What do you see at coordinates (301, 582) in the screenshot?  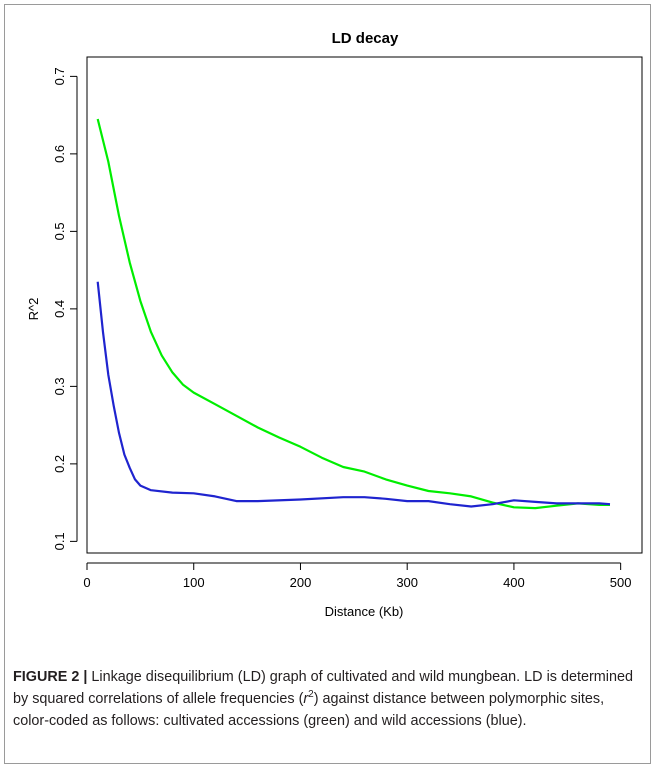 I see `x-tick-label: 200` at bounding box center [301, 582].